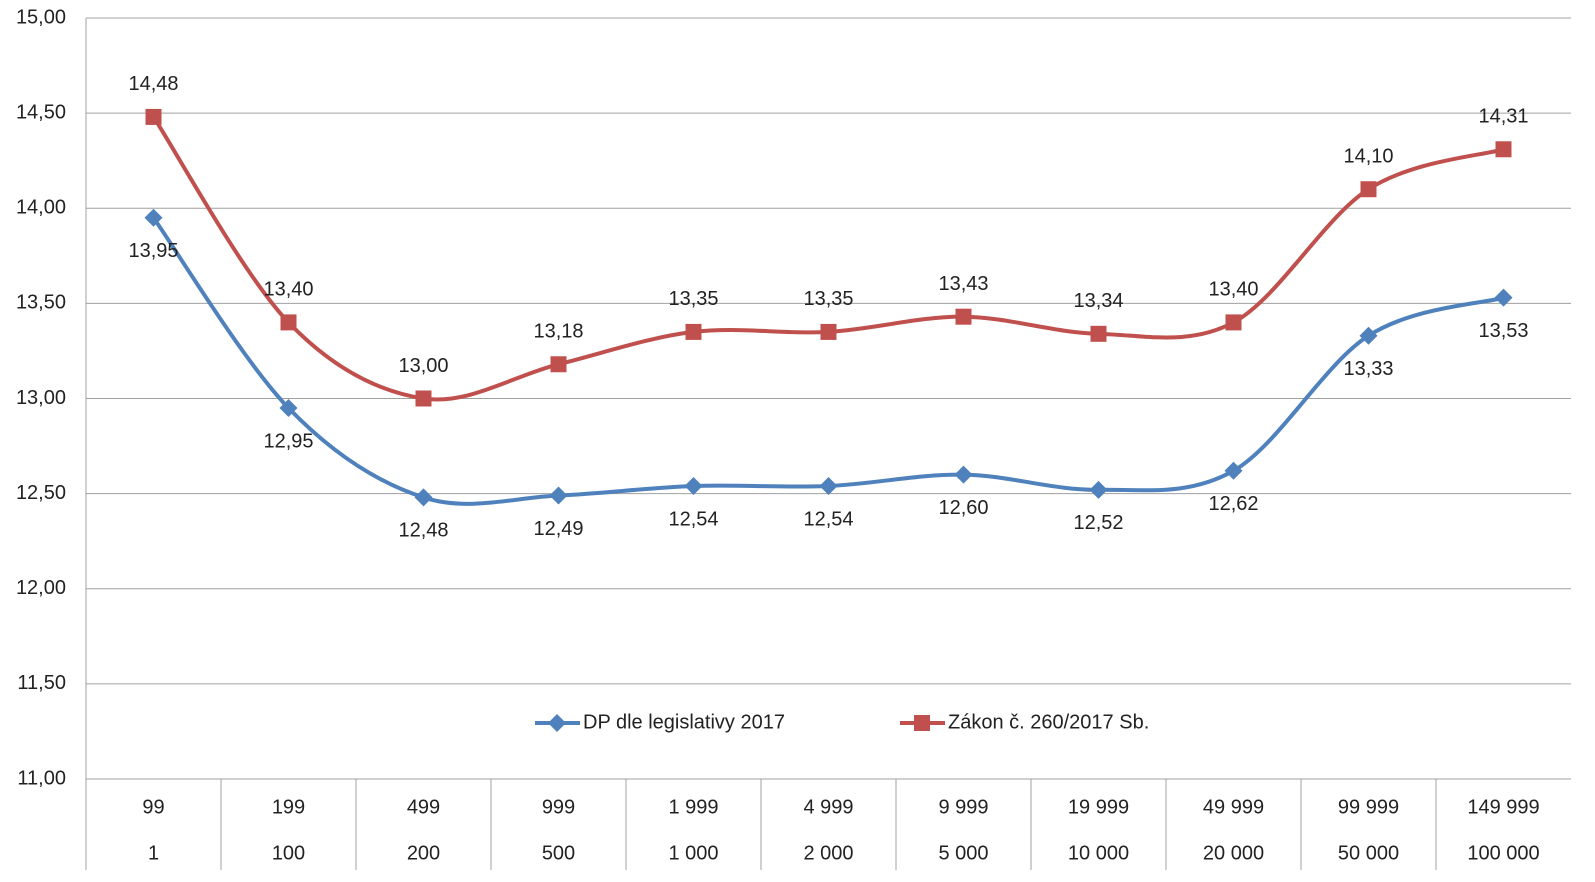 The image size is (1595, 882). Describe the element at coordinates (423, 366) in the screenshot. I see `data-label: 13,00` at that location.